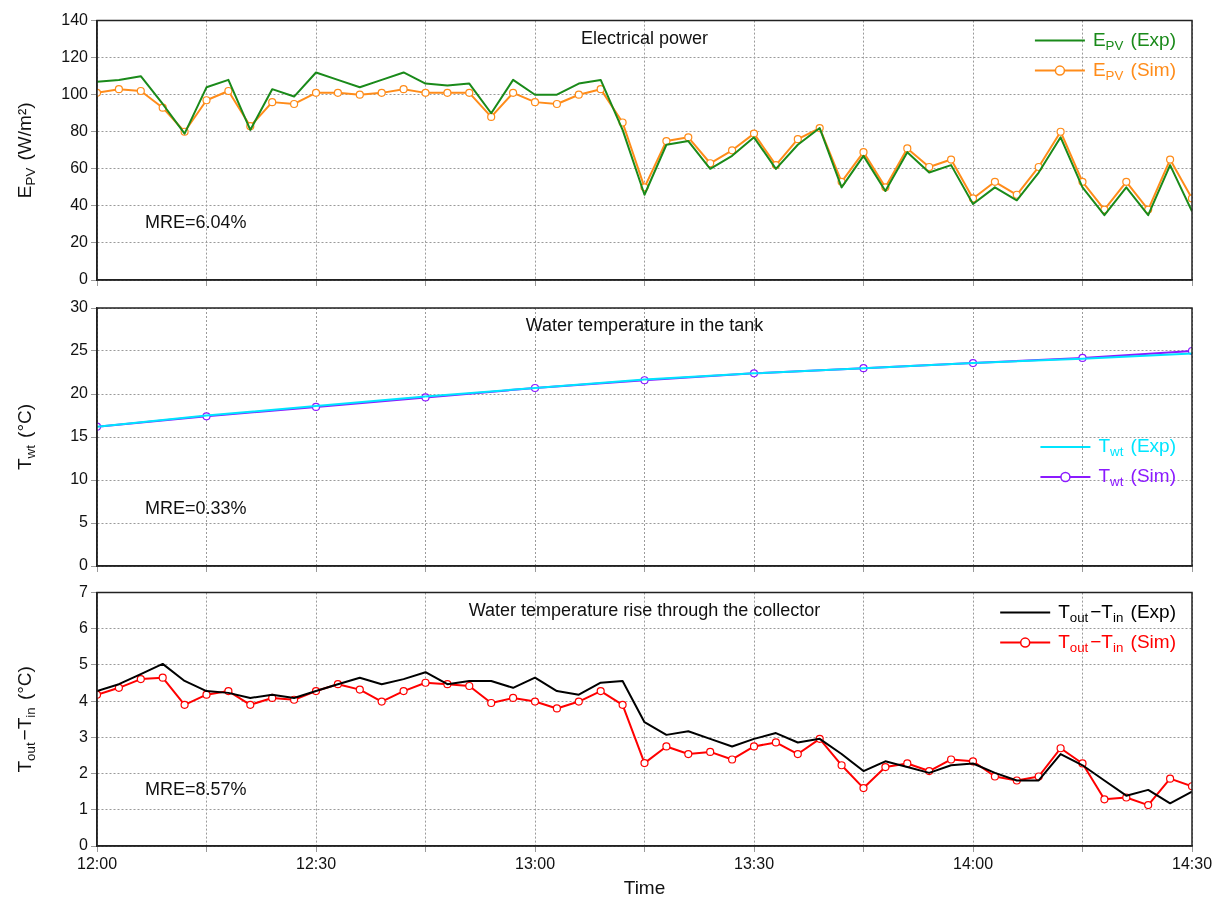  I want to click on x-tick-label: 12:00, so click(97, 864).